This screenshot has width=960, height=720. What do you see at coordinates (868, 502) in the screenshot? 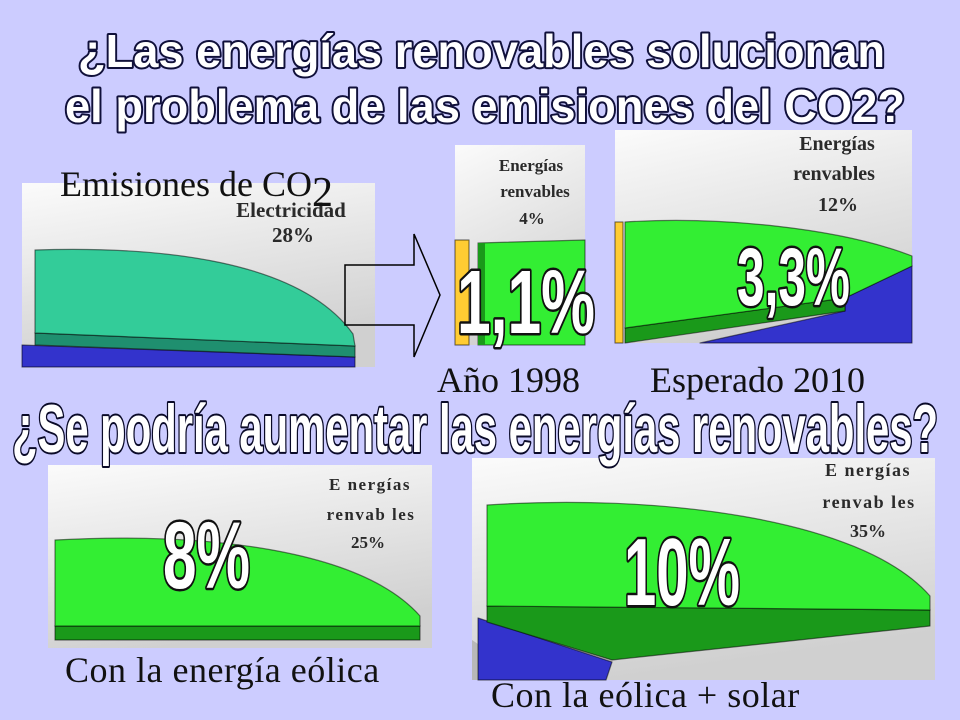
I see `figure-wind-solar-label-line2: renvab les` at bounding box center [868, 502].